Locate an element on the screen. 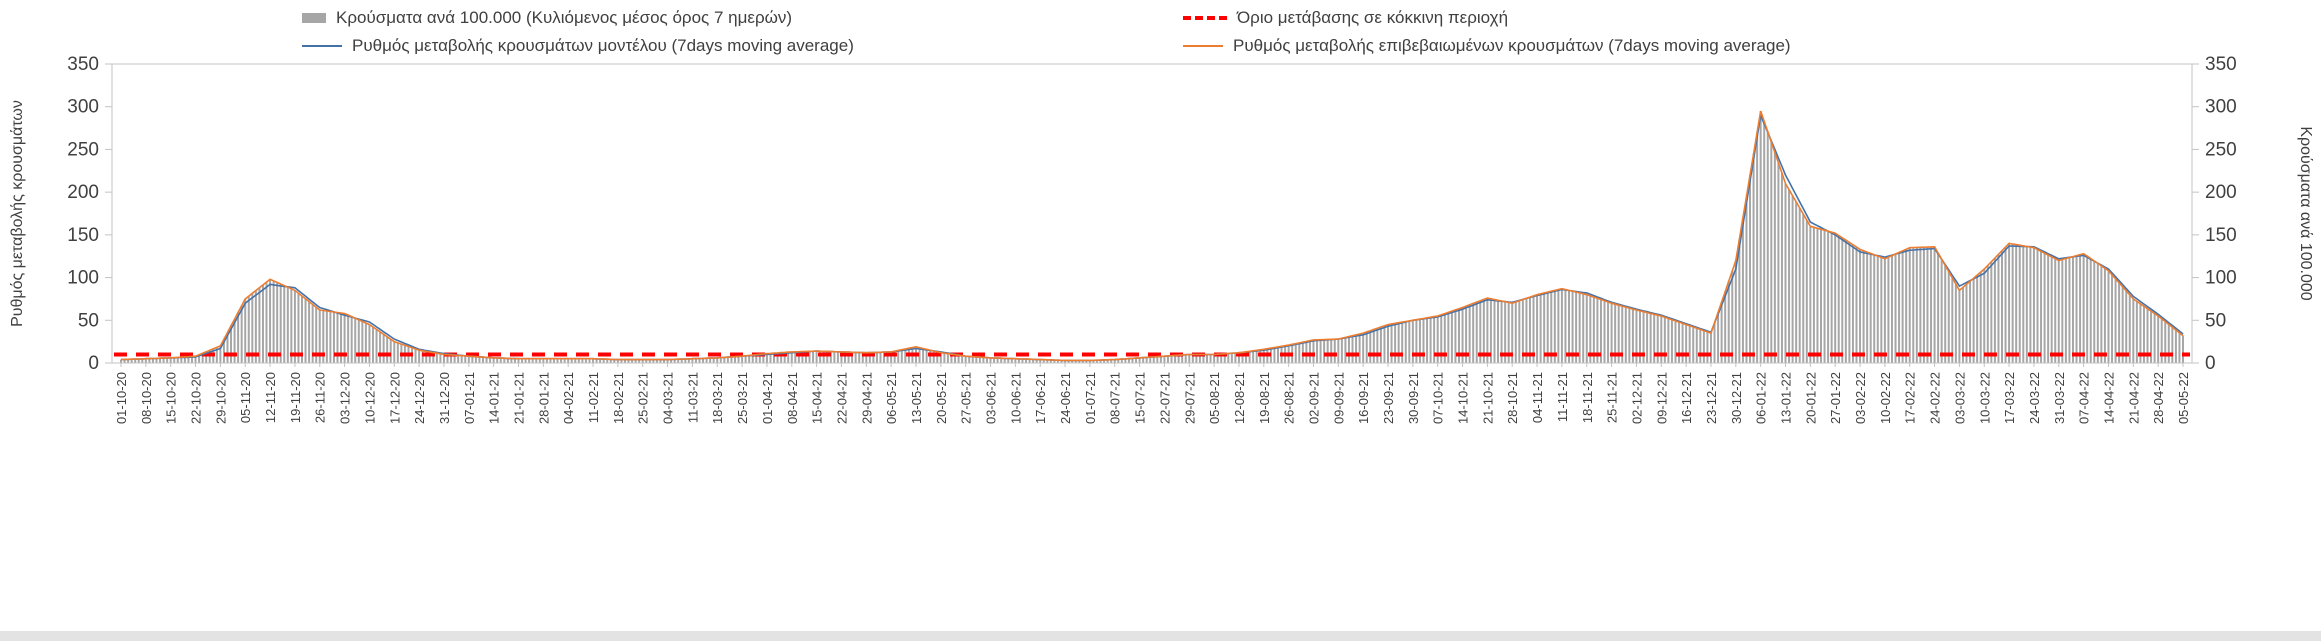  y-axis-left: 0 50 100 150 200 250 300 350 is located at coordinates (89, 214).